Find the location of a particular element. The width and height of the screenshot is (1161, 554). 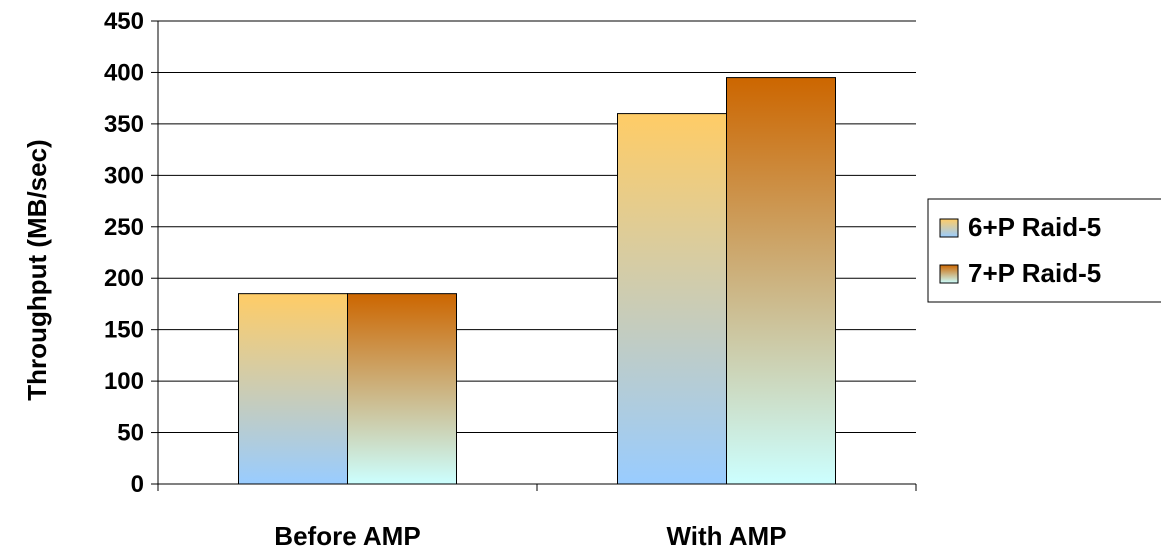

y-tick-label: 300 is located at coordinates (124, 175).